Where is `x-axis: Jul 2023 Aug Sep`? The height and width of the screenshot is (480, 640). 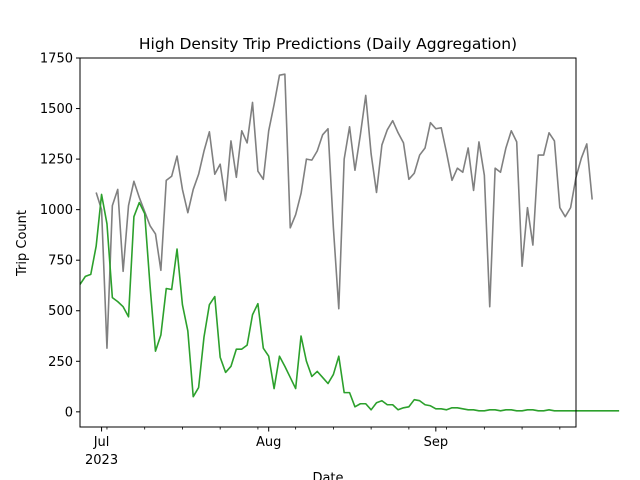 x-axis: Jul 2023 Aug Sep is located at coordinates (323, 447).